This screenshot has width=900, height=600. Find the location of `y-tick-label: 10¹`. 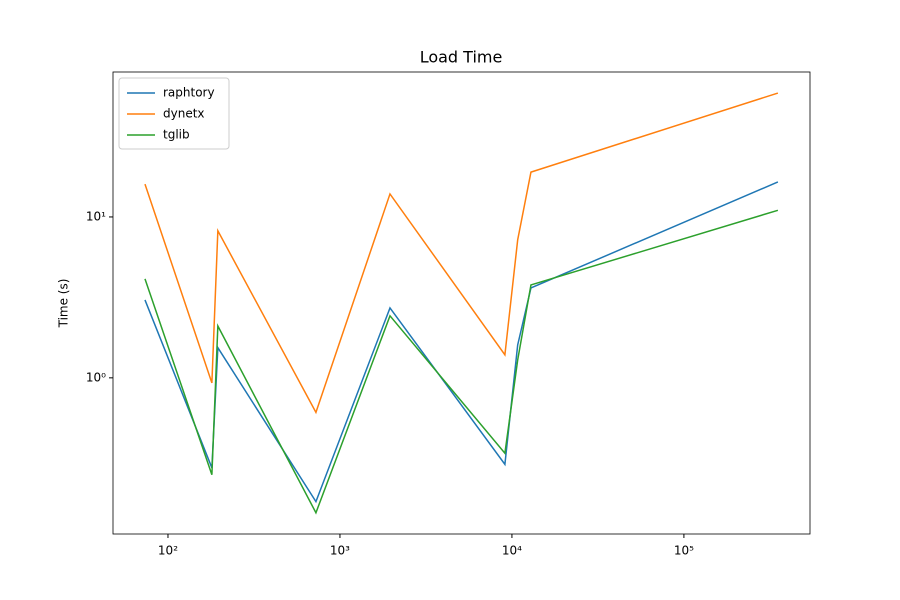

y-tick-label: 10¹ is located at coordinates (96, 216).